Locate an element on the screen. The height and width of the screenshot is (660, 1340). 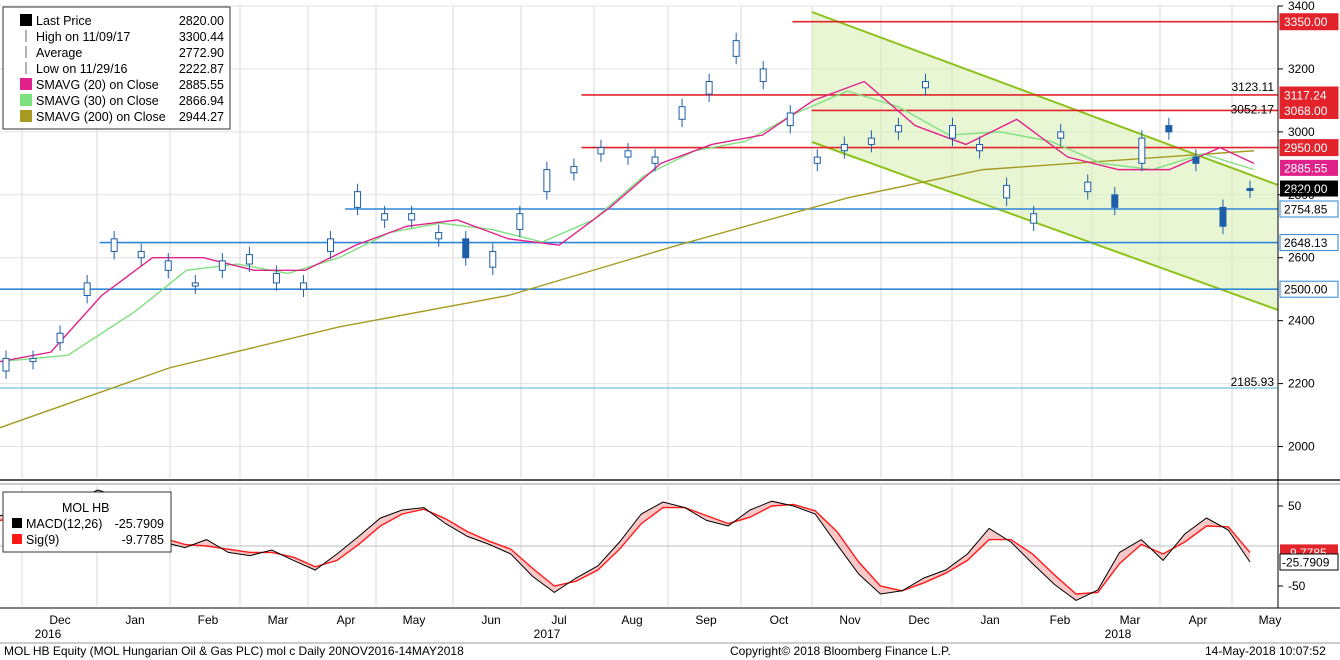
channel-lower-line is located at coordinates (1045, 226).